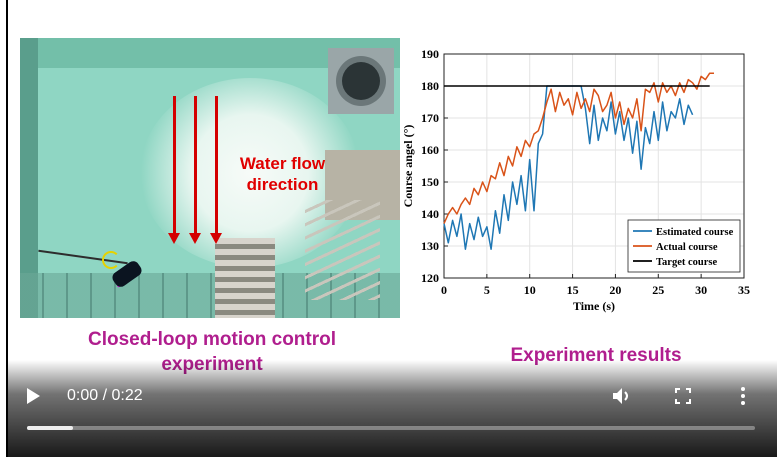  Describe the element at coordinates (695, 232) in the screenshot. I see `legend-entry: Estimated course` at that location.